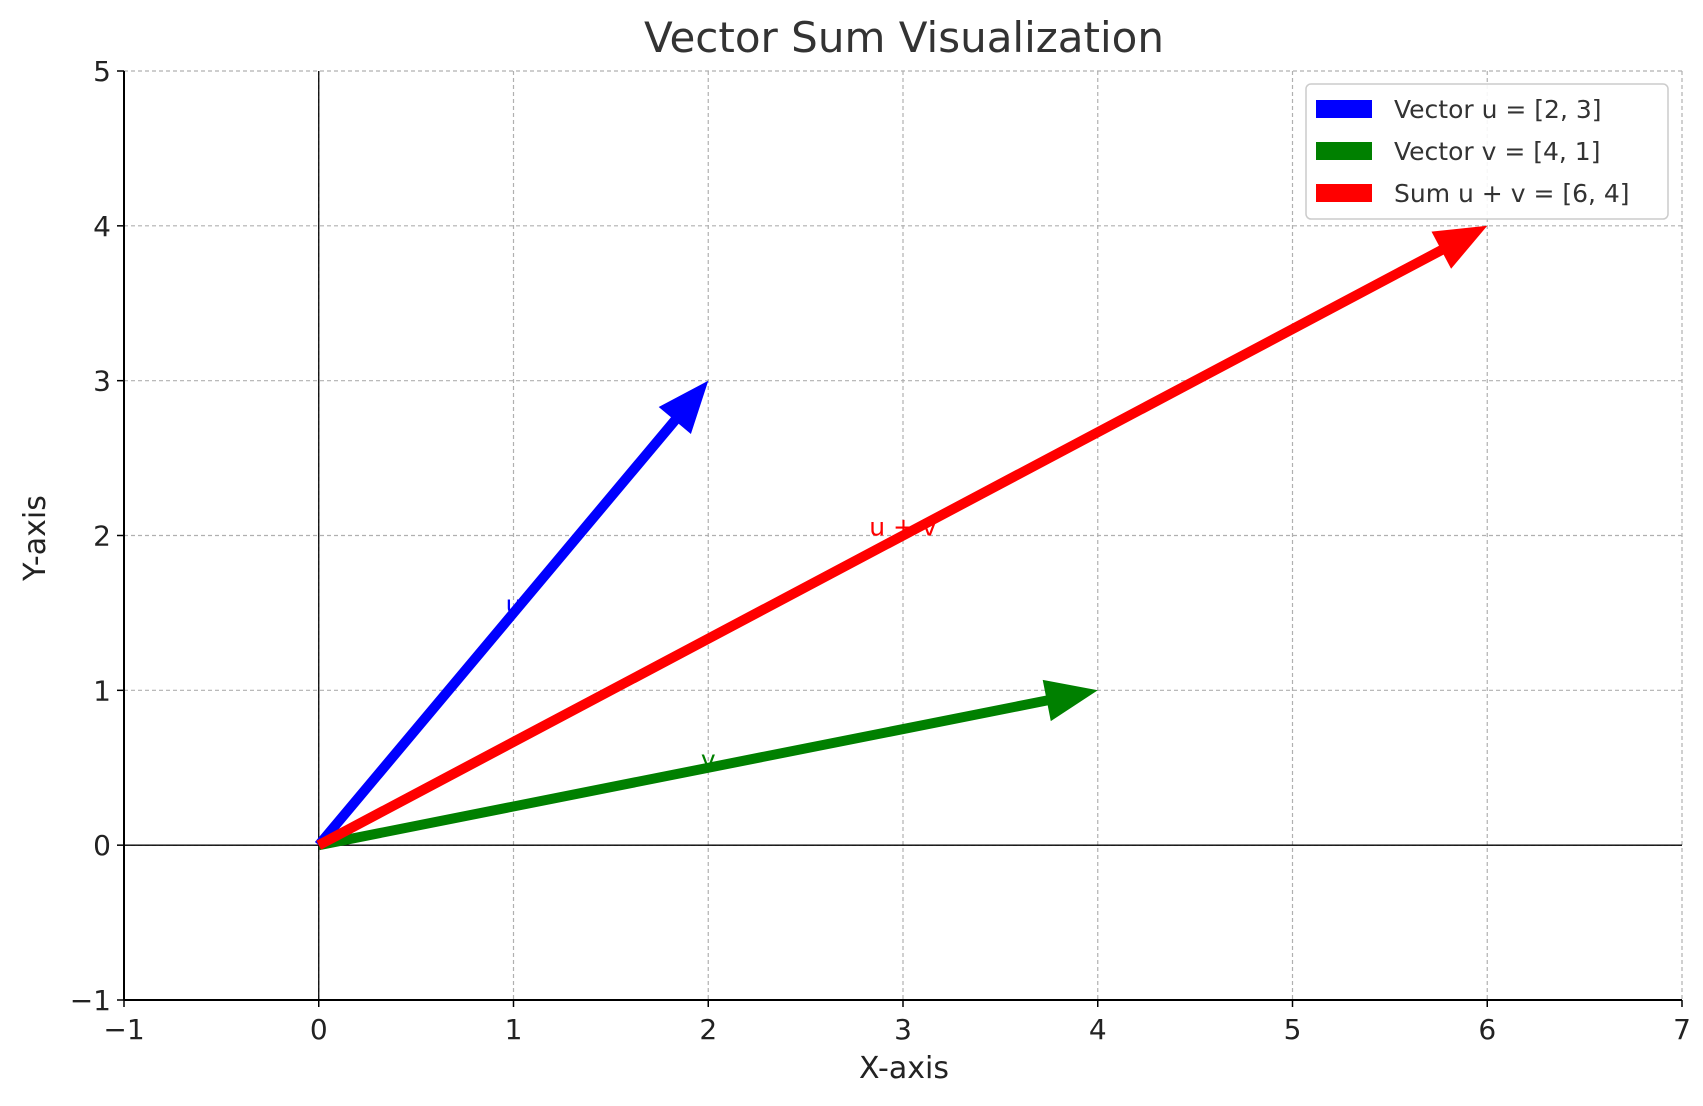  Describe the element at coordinates (903, 1029) in the screenshot. I see `x-tick-label: 3` at that location.